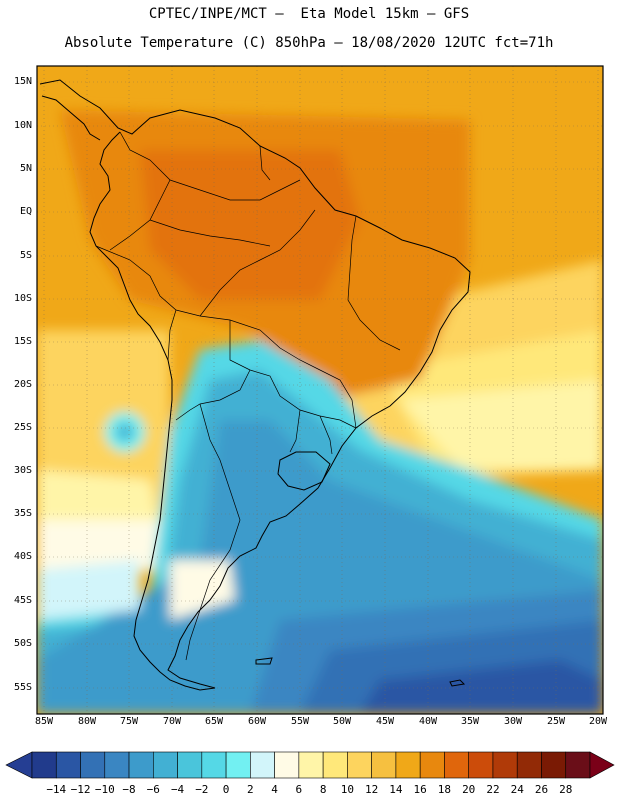 The height and width of the screenshot is (800, 618). Describe the element at coordinates (566, 789) in the screenshot. I see `colorbar-tick-label: 28` at that location.